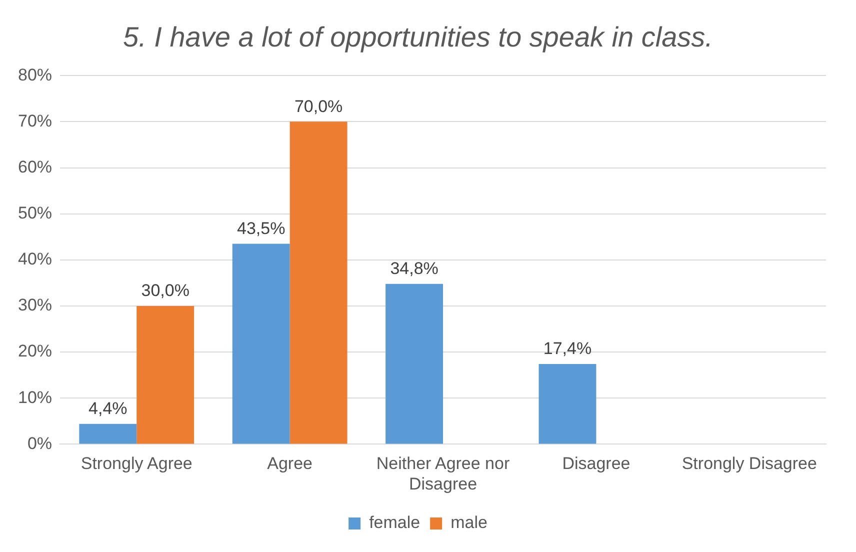 This screenshot has height=552, width=856. What do you see at coordinates (443, 474) in the screenshot?
I see `x-tick-label: Neither Agree nor Disagree` at bounding box center [443, 474].